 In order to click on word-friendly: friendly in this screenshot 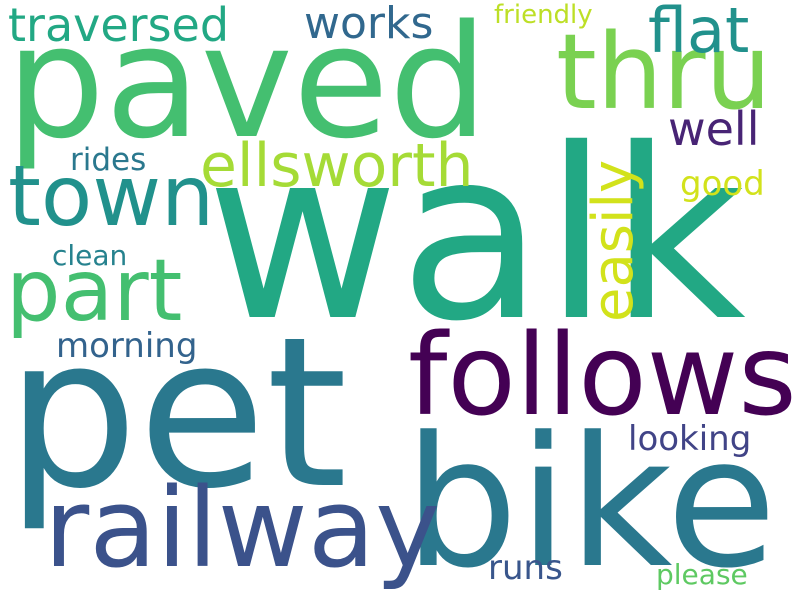, I will do `click(543, 15)`.